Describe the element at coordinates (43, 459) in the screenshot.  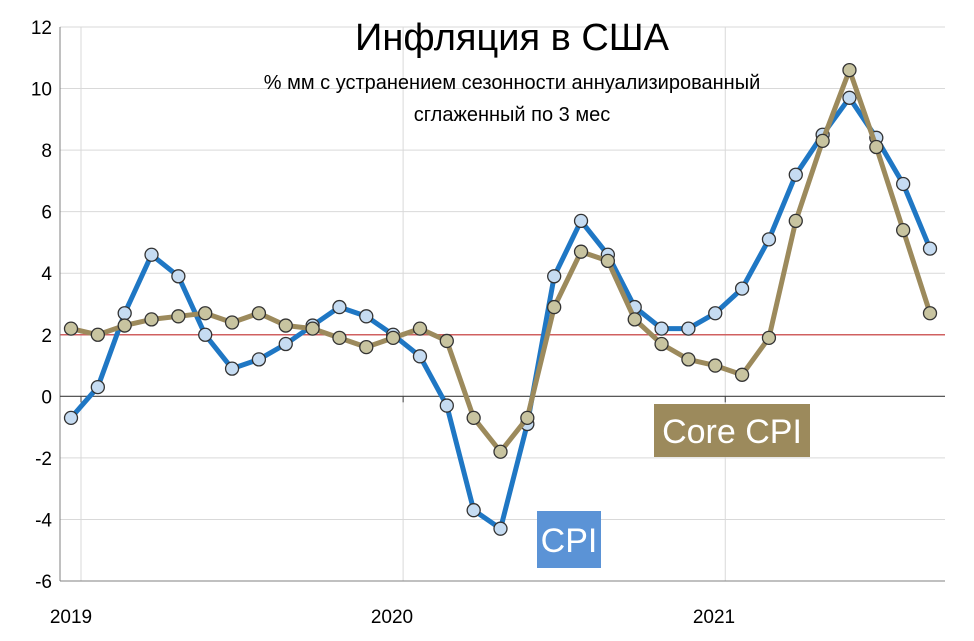
I see `y-tick-label: -2` at that location.